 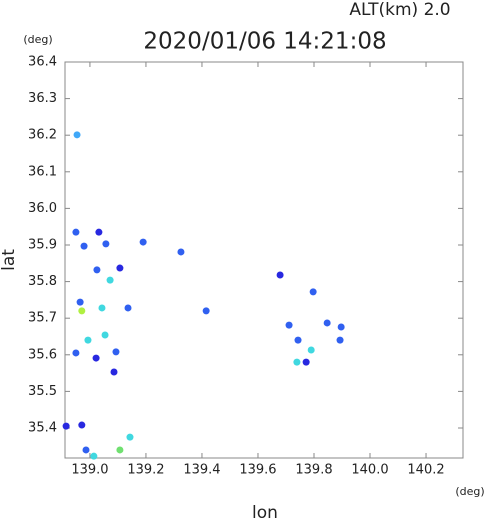 What do you see at coordinates (9, 260) in the screenshot?
I see `y-axis-label: lat` at bounding box center [9, 260].